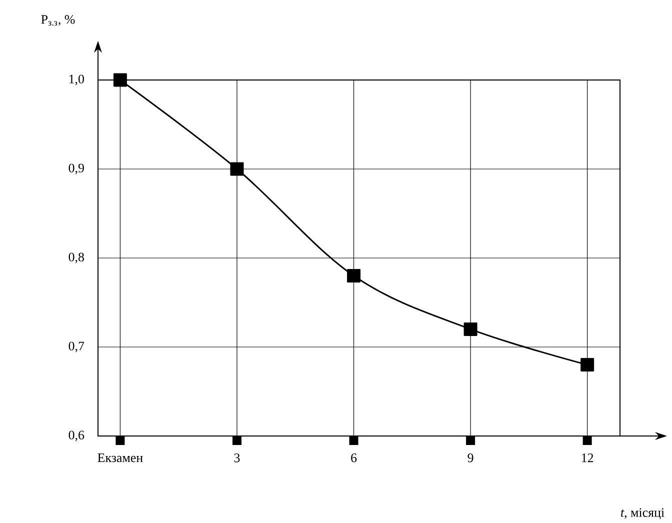 The image size is (672, 523). I want to click on y-axis-title: P$_{з.з}$, %, so click(58, 20).